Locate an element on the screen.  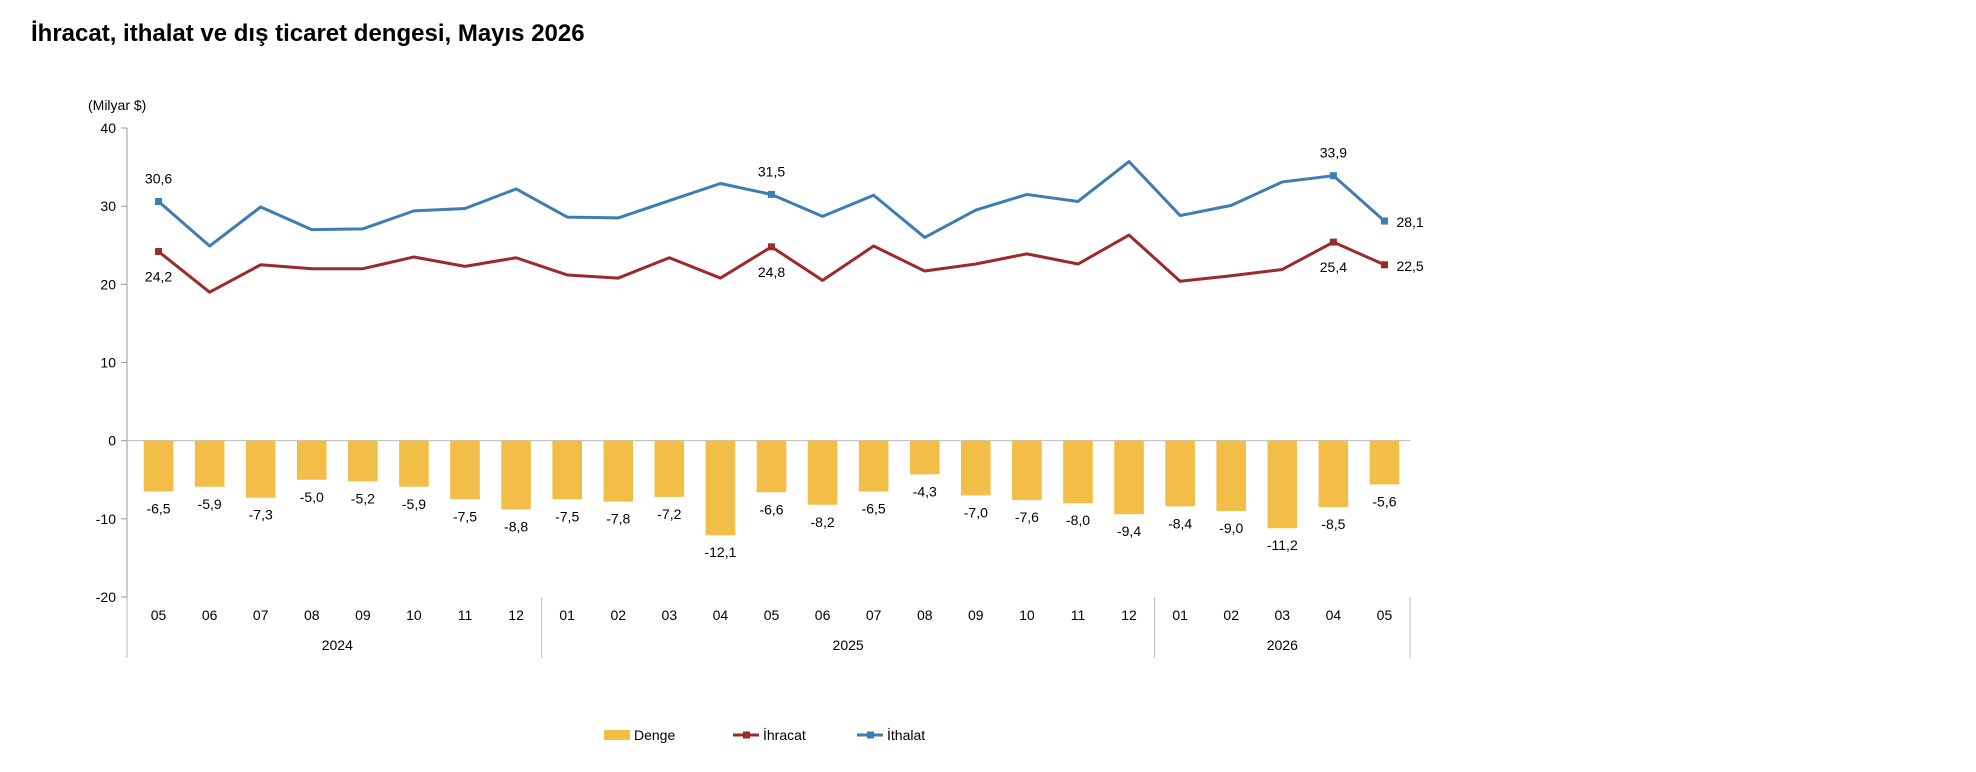
x-group-label: 2026 is located at coordinates (1282, 645).